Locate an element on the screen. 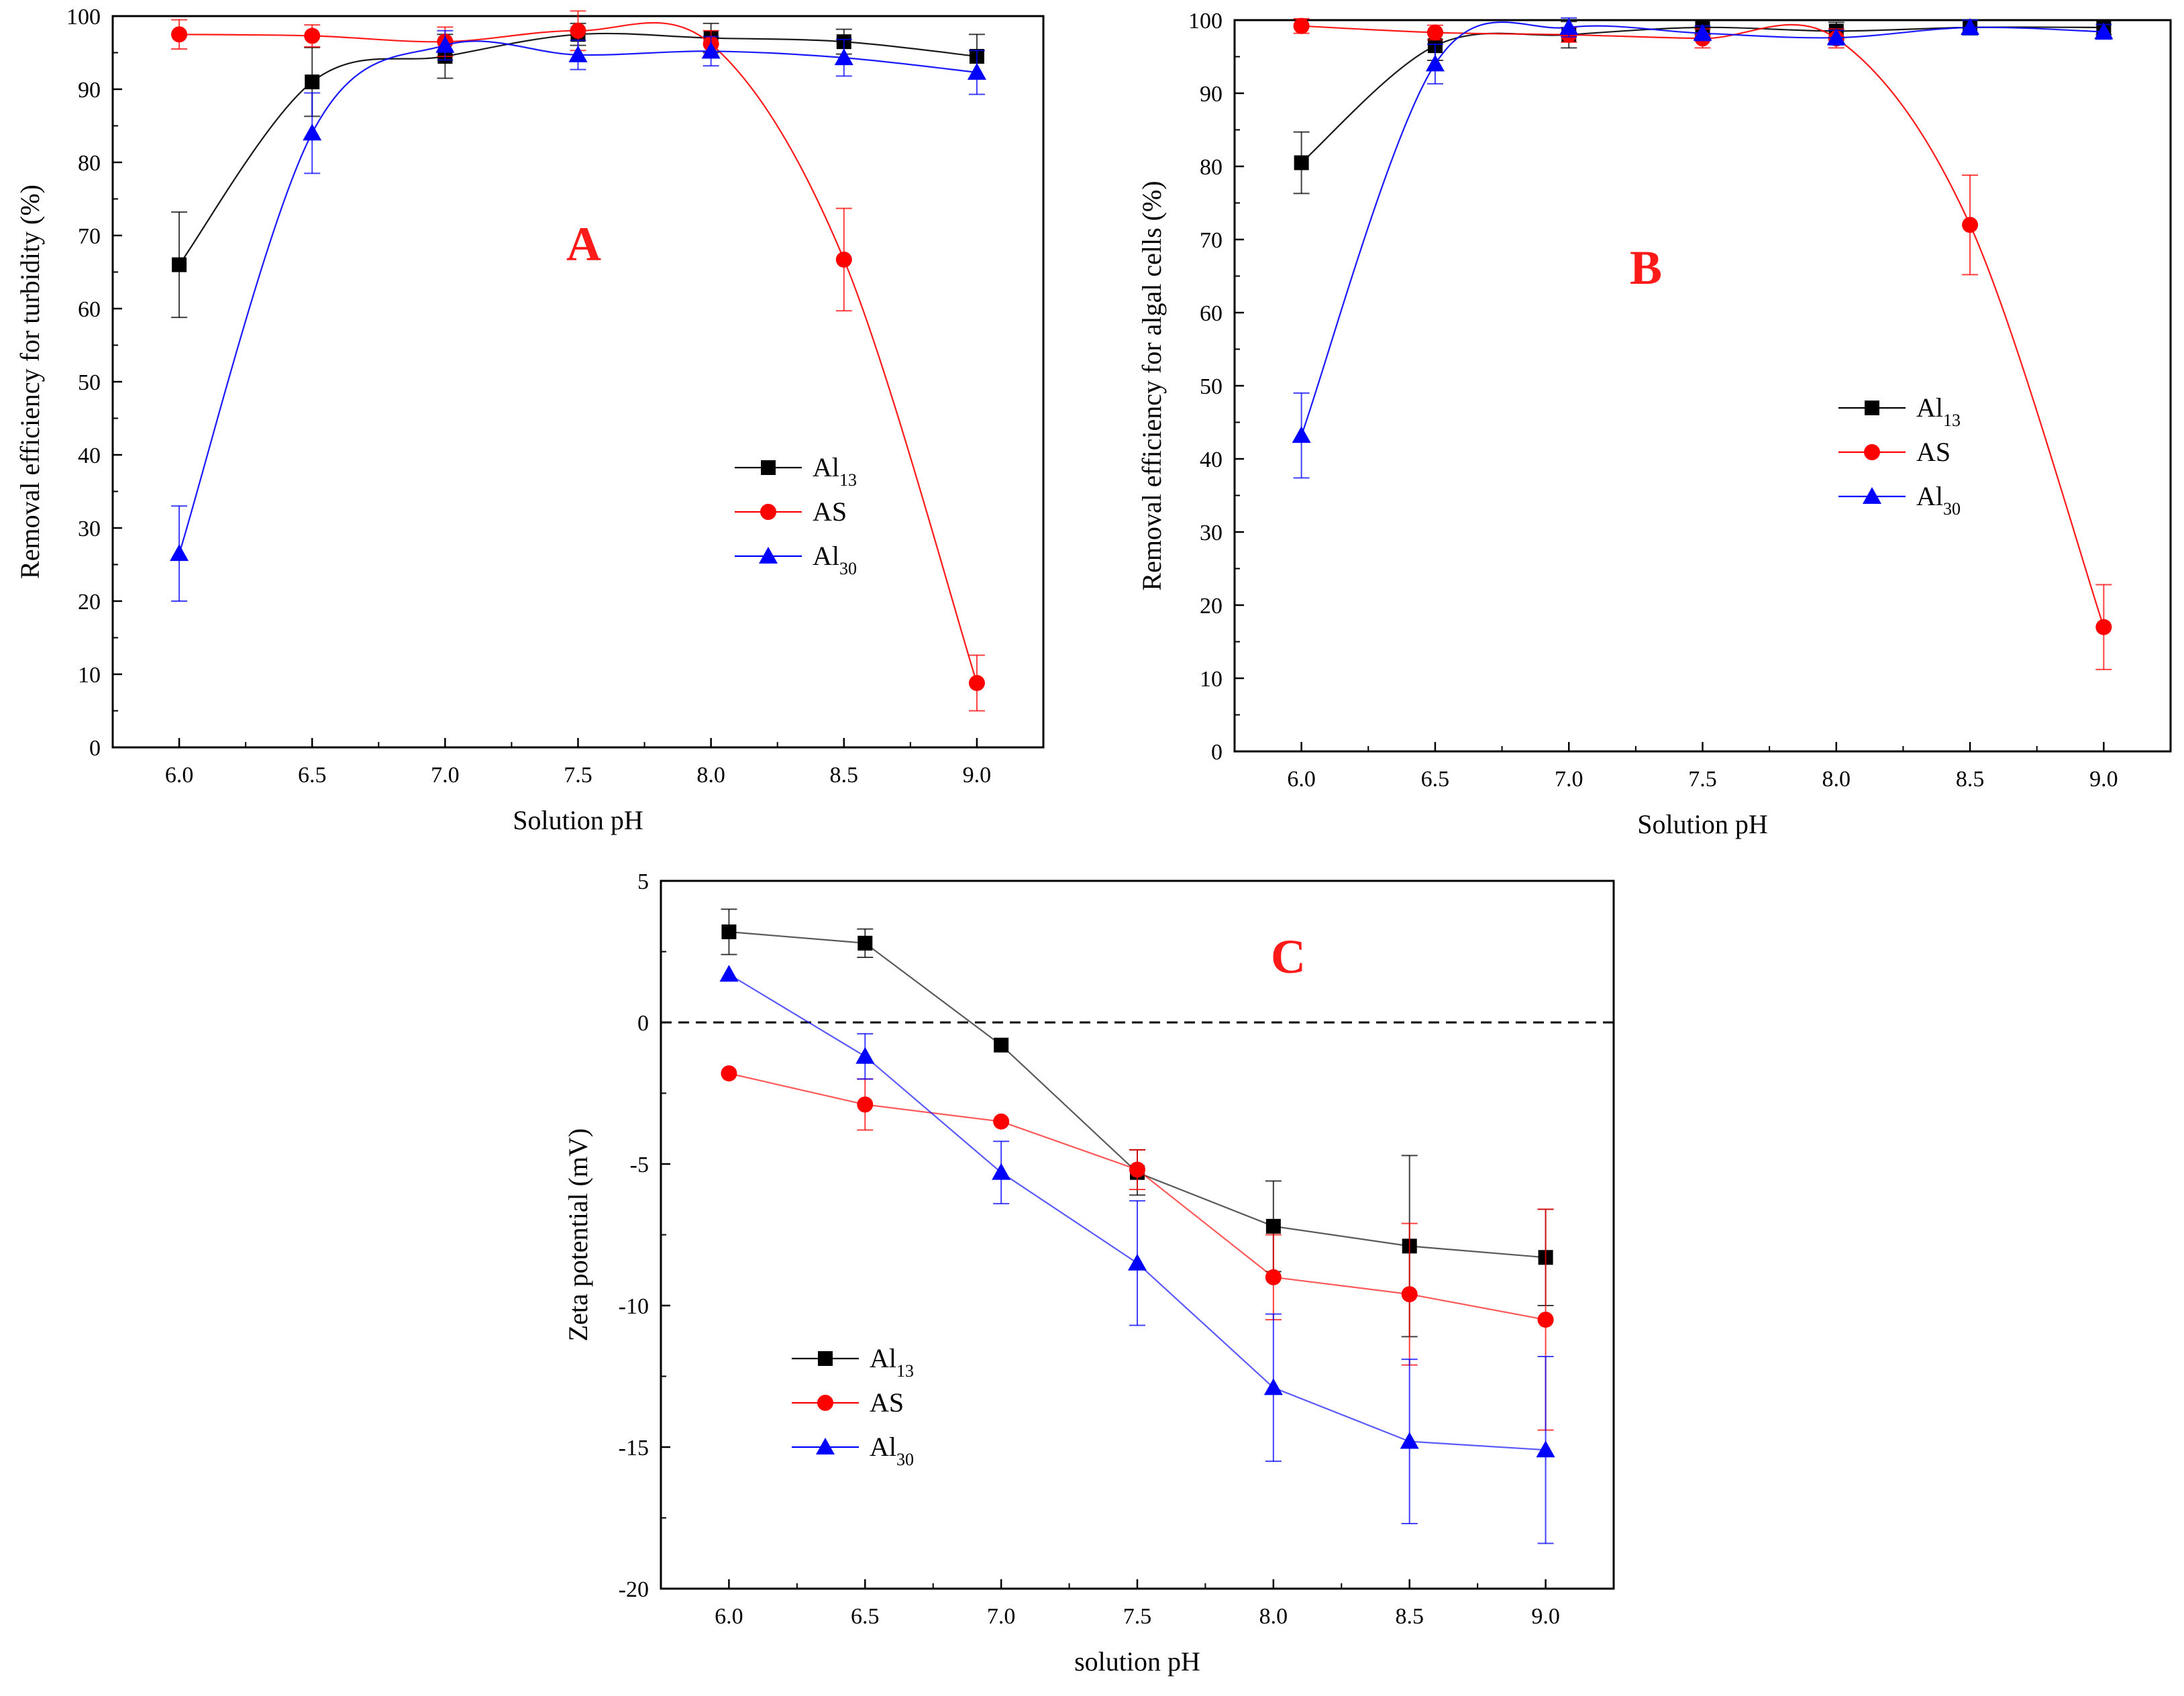 The height and width of the screenshot is (1696, 2184). panel-letter: A is located at coordinates (583, 244).